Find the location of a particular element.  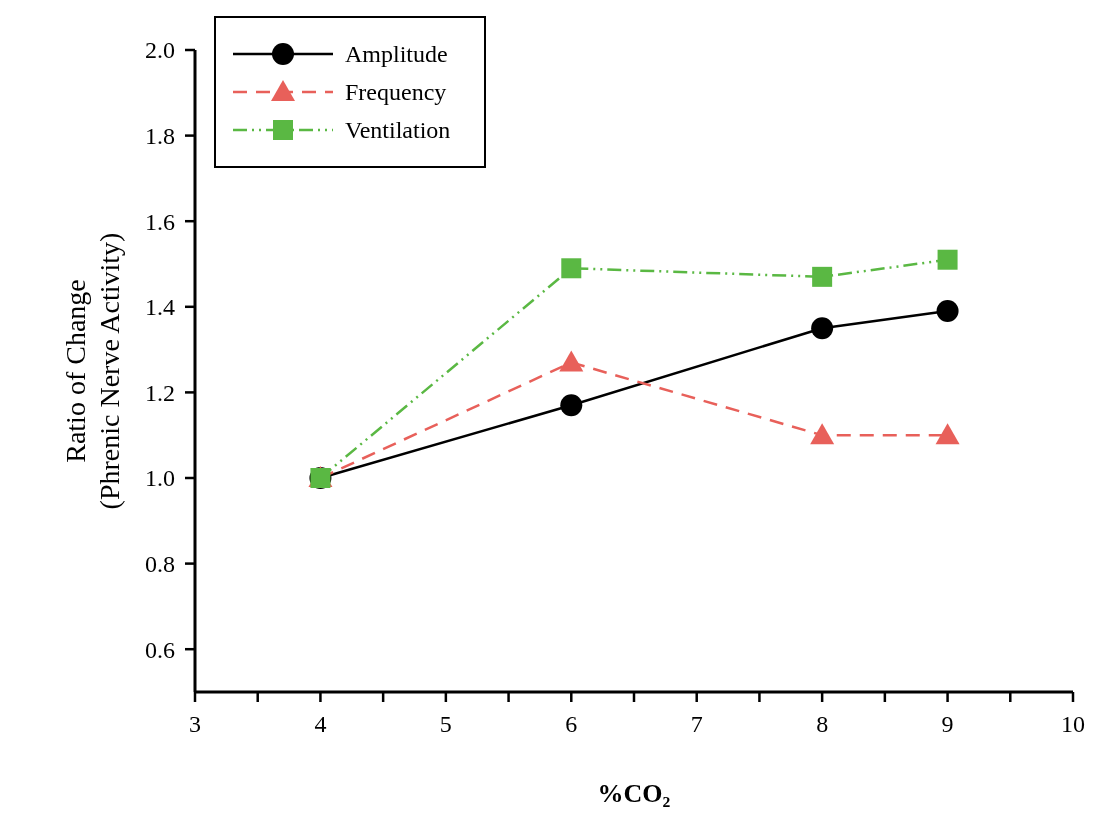

legend-label: Frequency is located at coordinates (396, 92).